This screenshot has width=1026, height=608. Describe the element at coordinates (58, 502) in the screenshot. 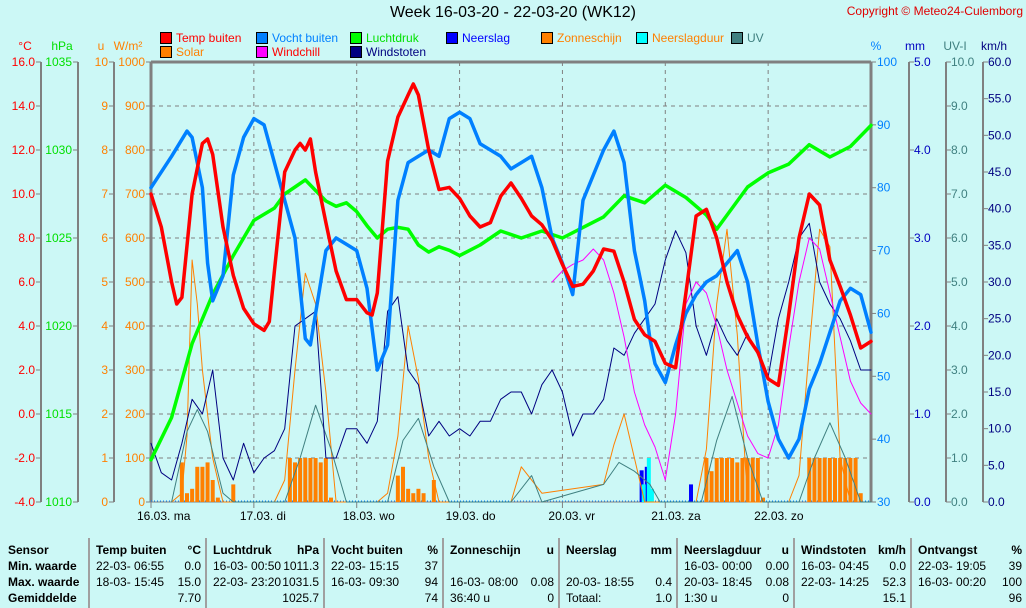

I see `axis-tick-label-pressure: 1010` at that location.